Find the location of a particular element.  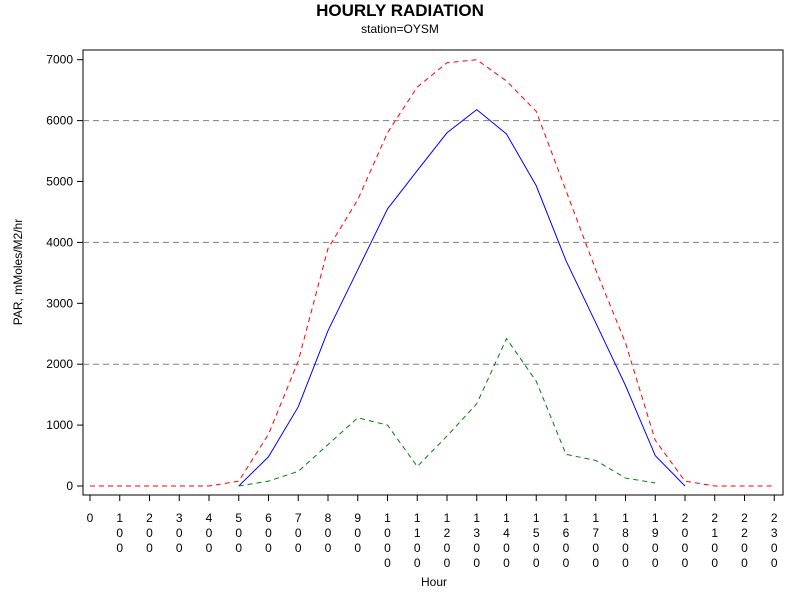

chart-title: HOURLY RADIATION is located at coordinates (400, 10).